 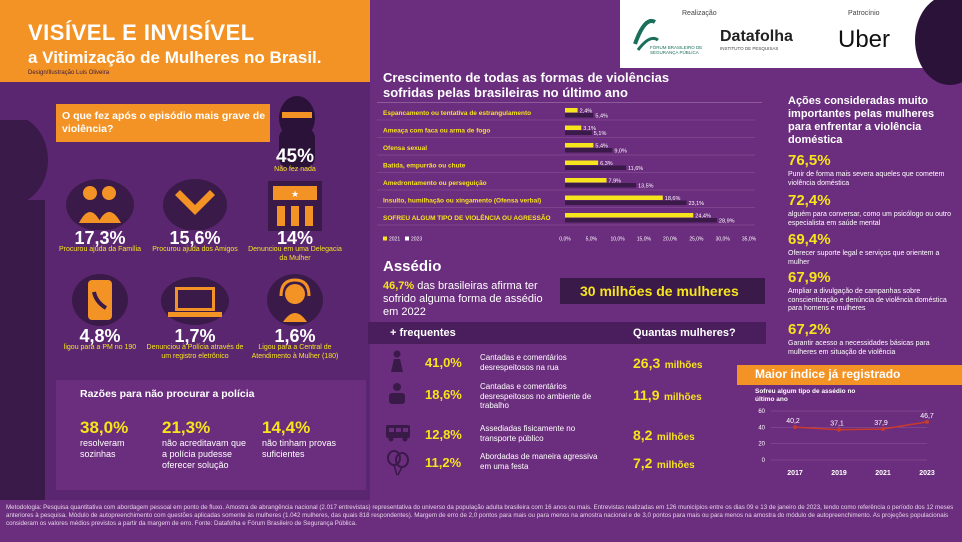 I want to click on frequentes-header, so click(x=567, y=333).